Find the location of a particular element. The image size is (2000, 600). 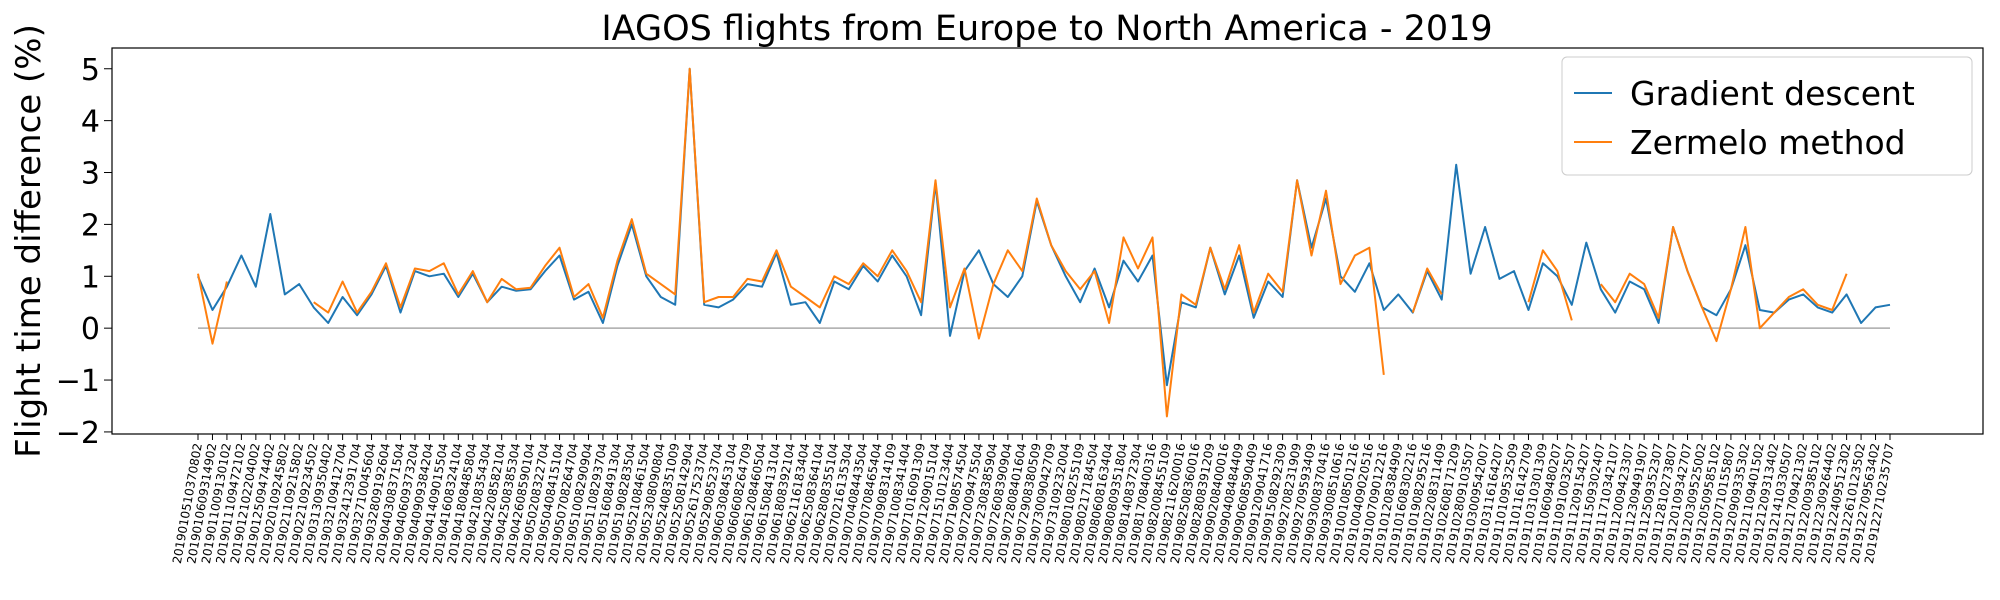

y-tick-label: −1 is located at coordinates (78, 381).